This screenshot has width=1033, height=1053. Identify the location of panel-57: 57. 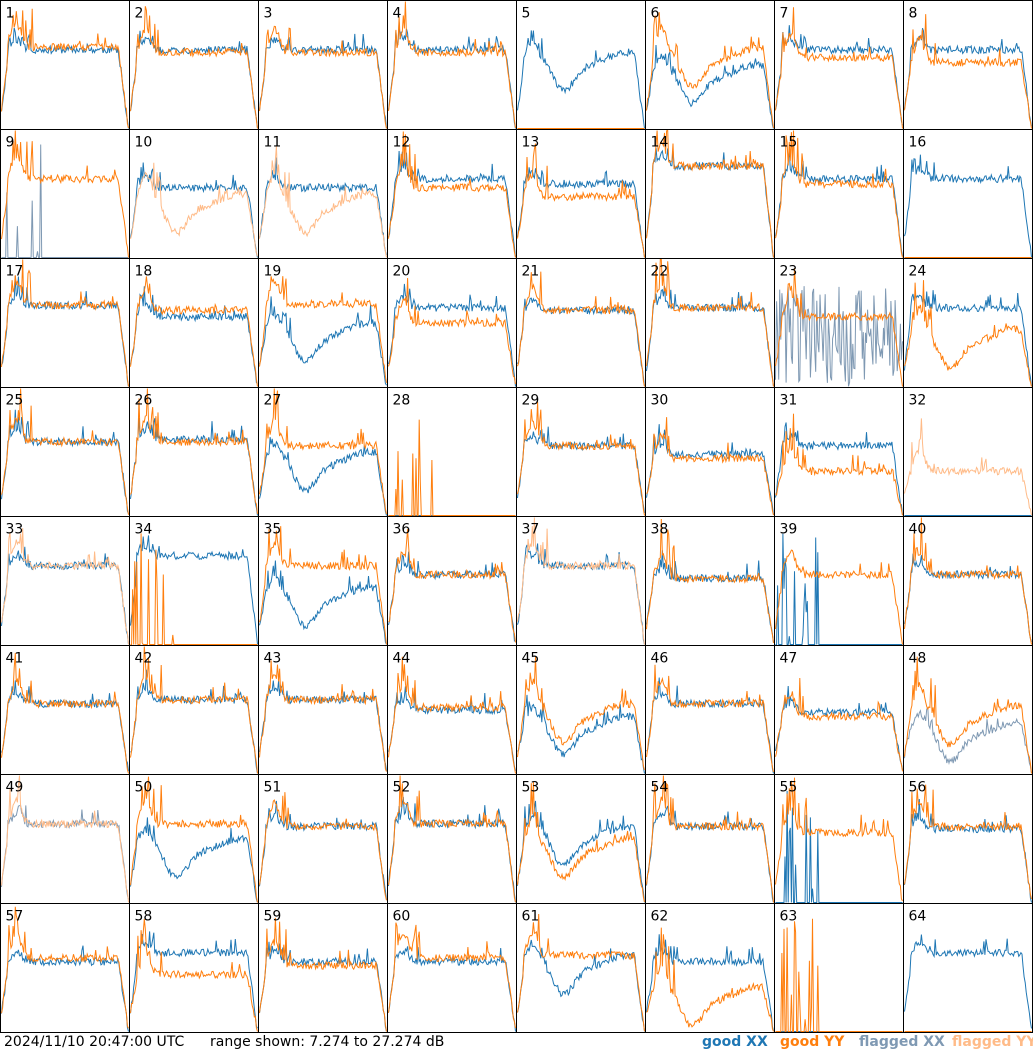
(65, 968).